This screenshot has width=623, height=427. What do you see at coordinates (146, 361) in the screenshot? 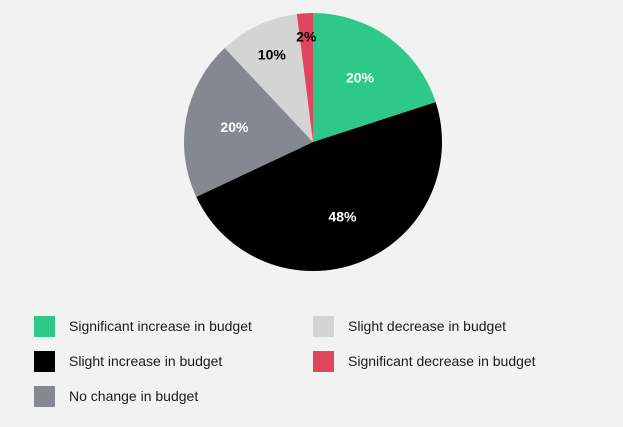
I see `legend-label-slight-increase: Slight increase in budget` at bounding box center [146, 361].